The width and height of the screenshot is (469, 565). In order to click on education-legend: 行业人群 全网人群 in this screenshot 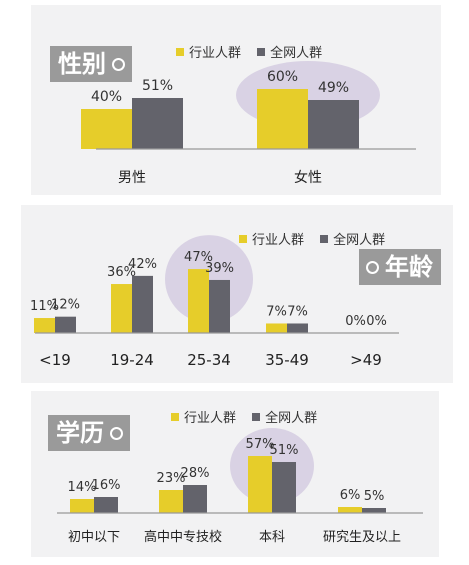, I will do `click(250, 416)`.